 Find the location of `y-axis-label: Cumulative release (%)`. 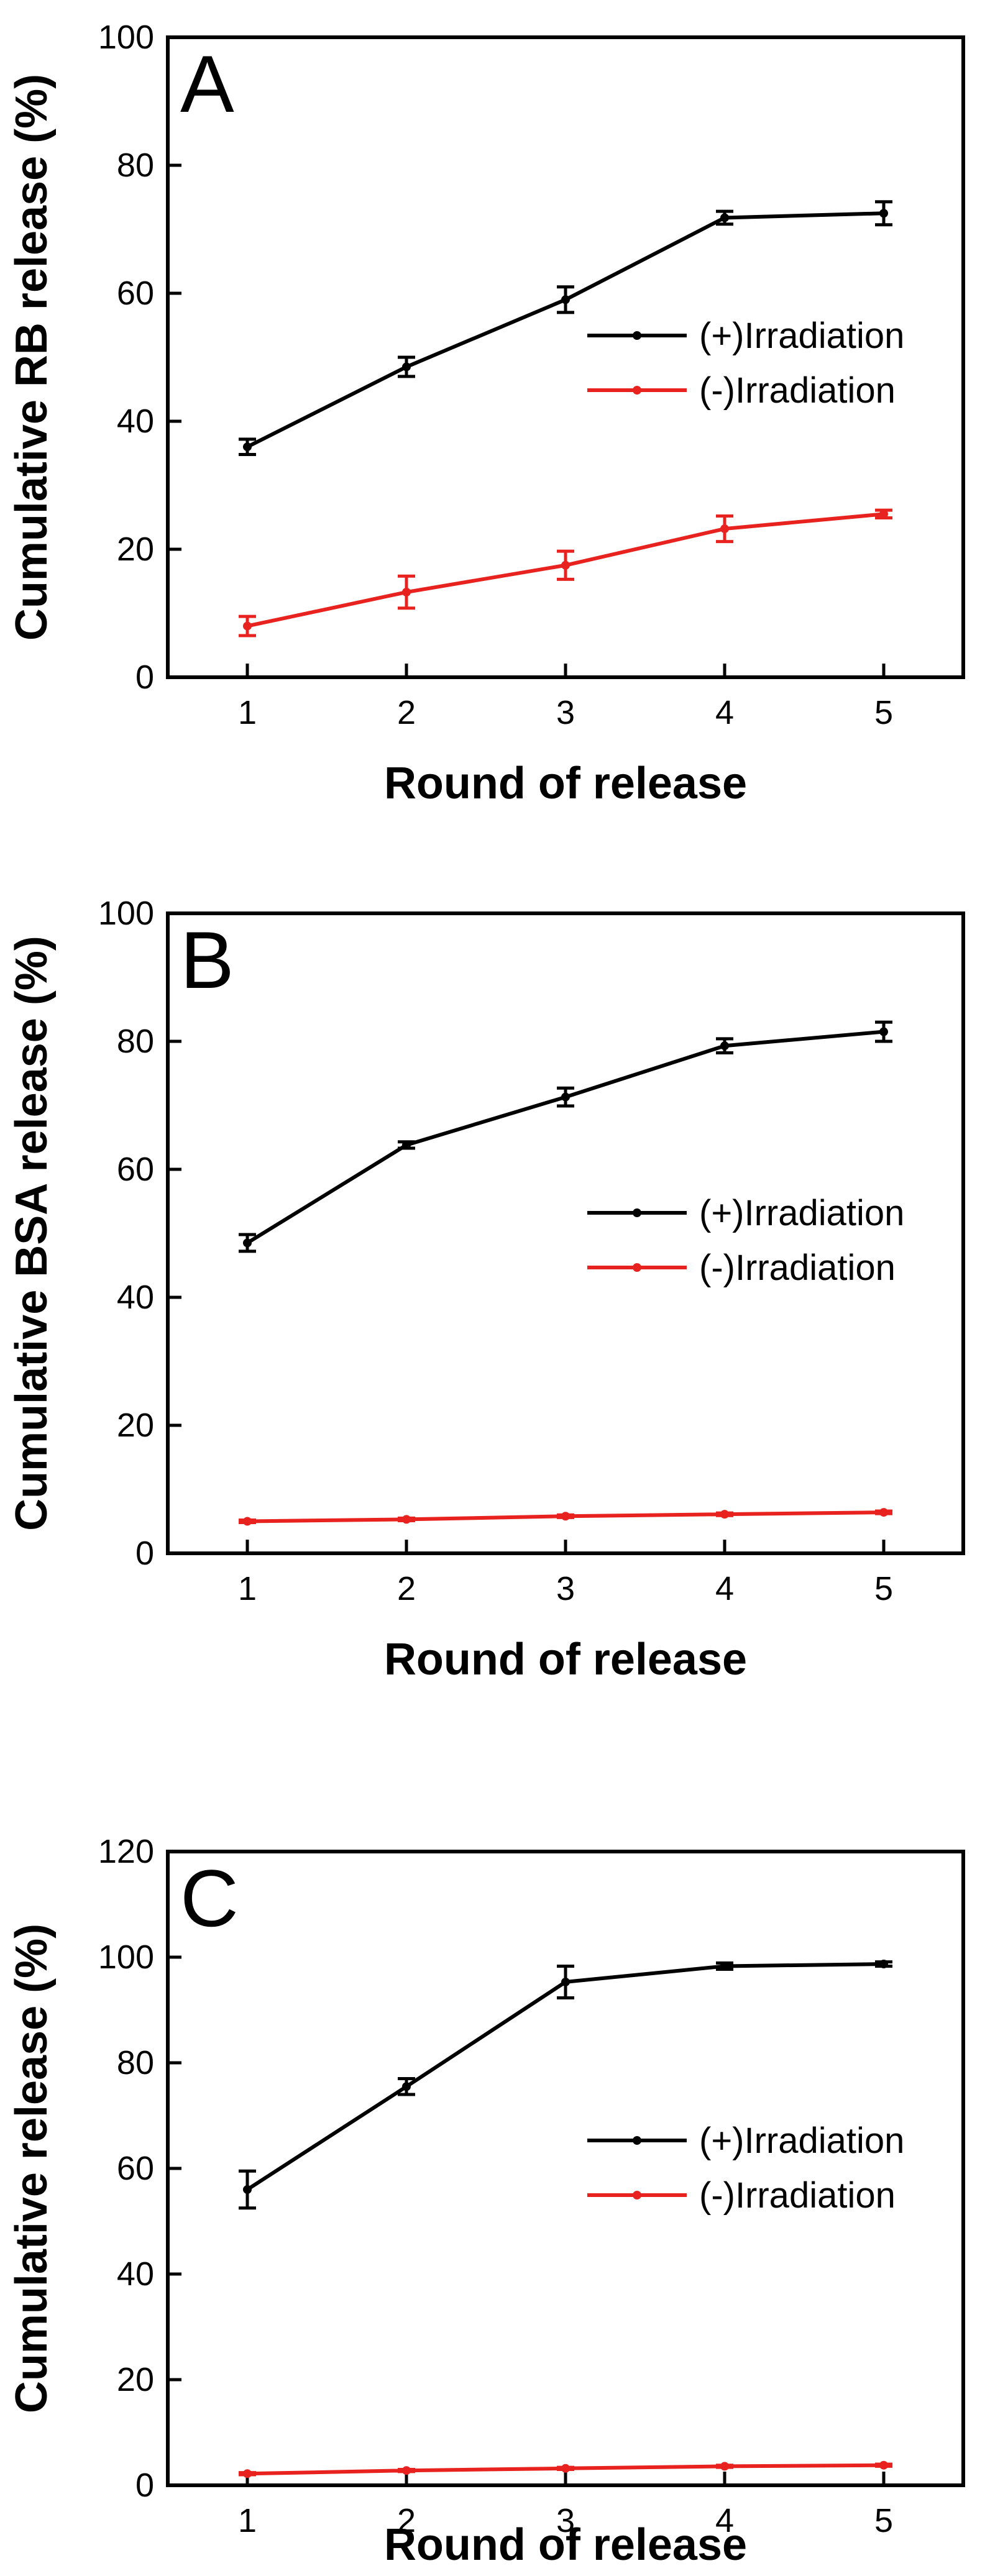

y-axis-label: Cumulative release (%) is located at coordinates (32, 2168).